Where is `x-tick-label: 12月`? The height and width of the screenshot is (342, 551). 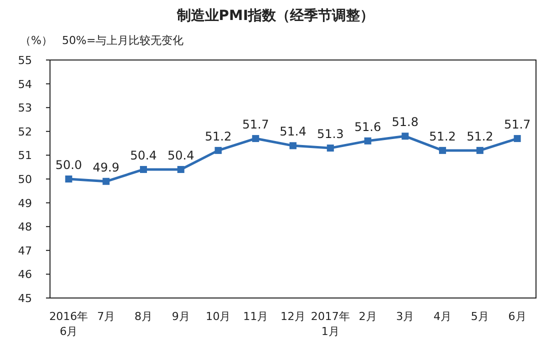
x-tick-label: 12月 is located at coordinates (293, 316).